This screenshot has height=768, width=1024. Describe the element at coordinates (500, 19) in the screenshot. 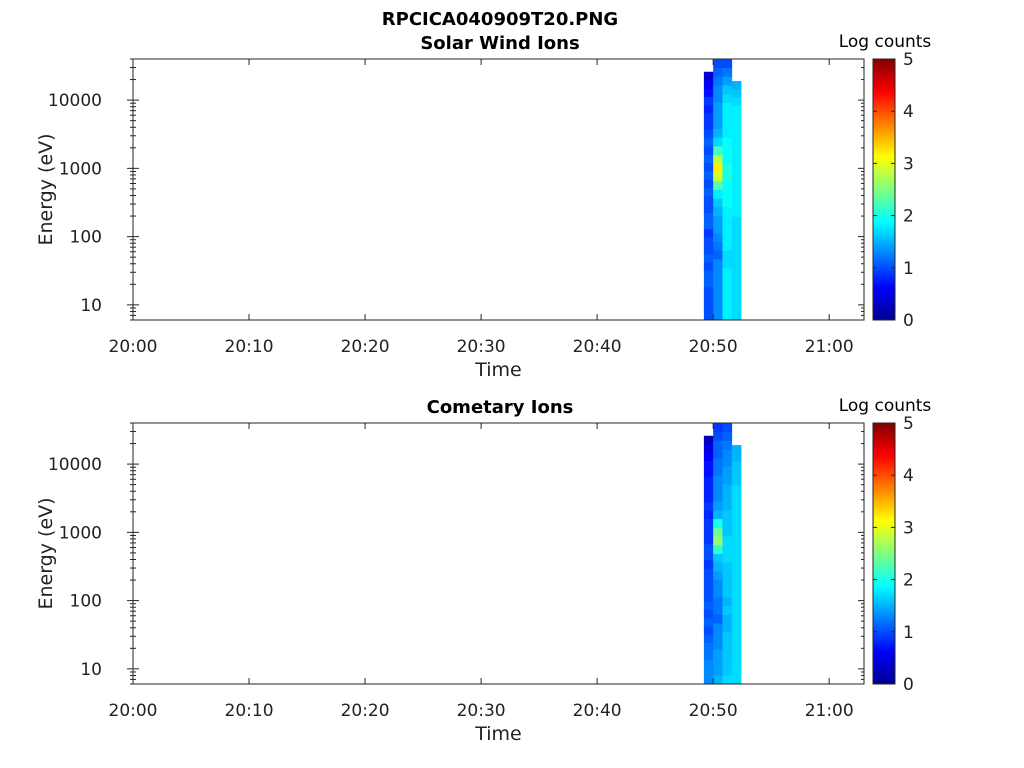

I see `figure-title: RPCICA040909T20.PNG` at that location.